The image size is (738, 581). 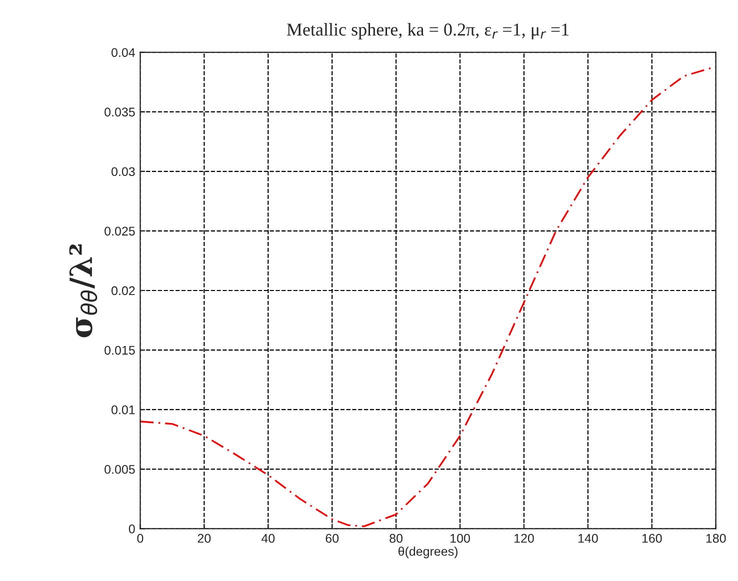 What do you see at coordinates (268, 538) in the screenshot?
I see `x-tick-label: 40` at bounding box center [268, 538].